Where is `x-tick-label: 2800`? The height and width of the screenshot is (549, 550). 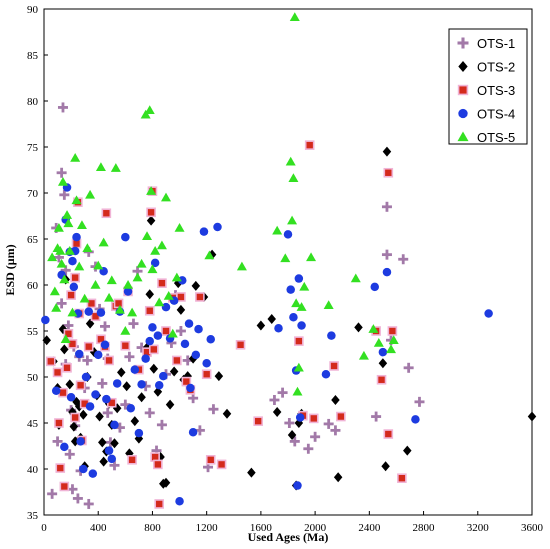
x-tick-label: 2800 is located at coordinates (424, 528).